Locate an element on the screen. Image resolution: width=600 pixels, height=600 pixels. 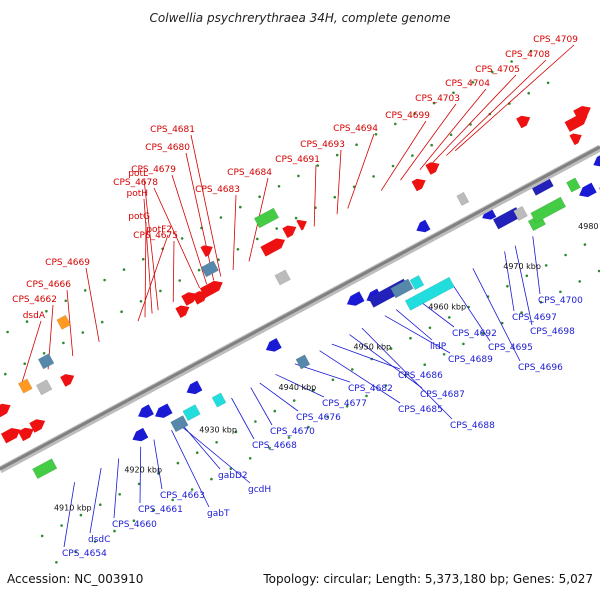
scale-tick-label: 4980 kbp is located at coordinates (589, 226).